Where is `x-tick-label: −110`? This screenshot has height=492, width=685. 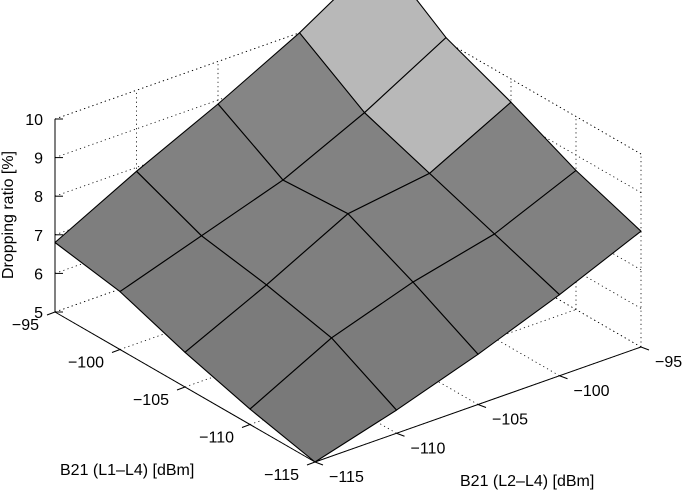
x-tick-label: −110 is located at coordinates (216, 438).